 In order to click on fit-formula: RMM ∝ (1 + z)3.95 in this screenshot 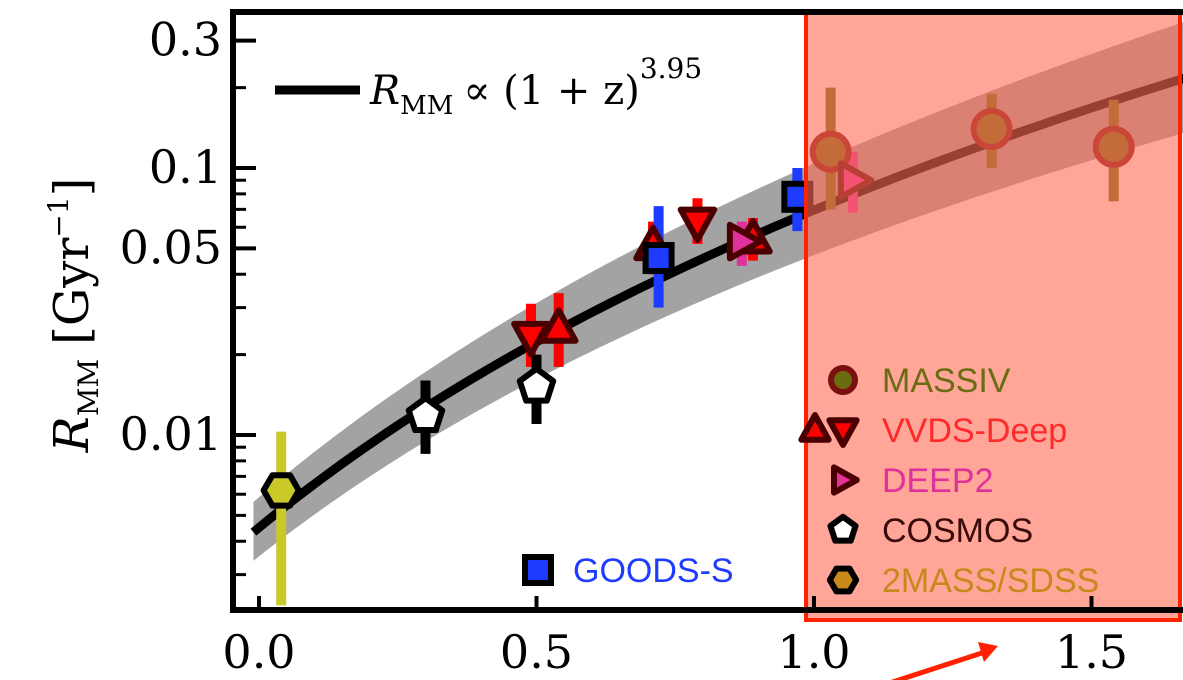, I will do `click(535, 86)`.